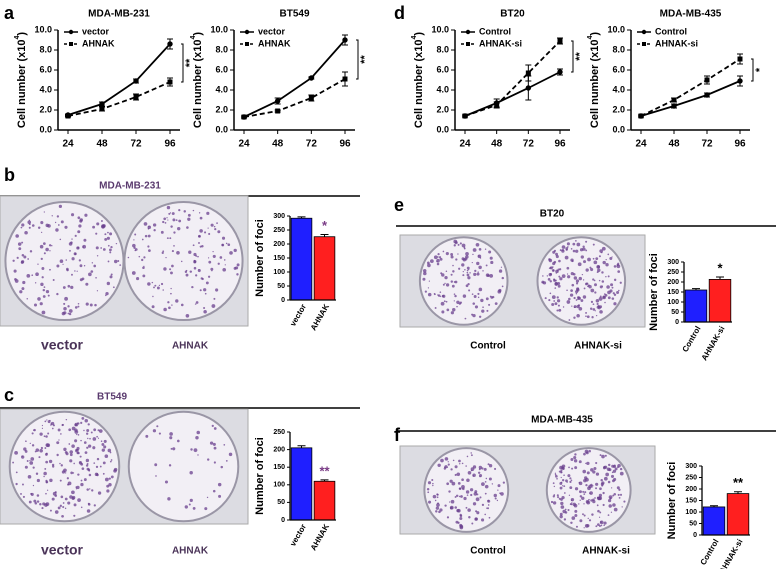 This screenshot has height=569, width=778. Describe the element at coordinates (320, 537) in the screenshot. I see `x-tick-label: AHNAK` at that location.